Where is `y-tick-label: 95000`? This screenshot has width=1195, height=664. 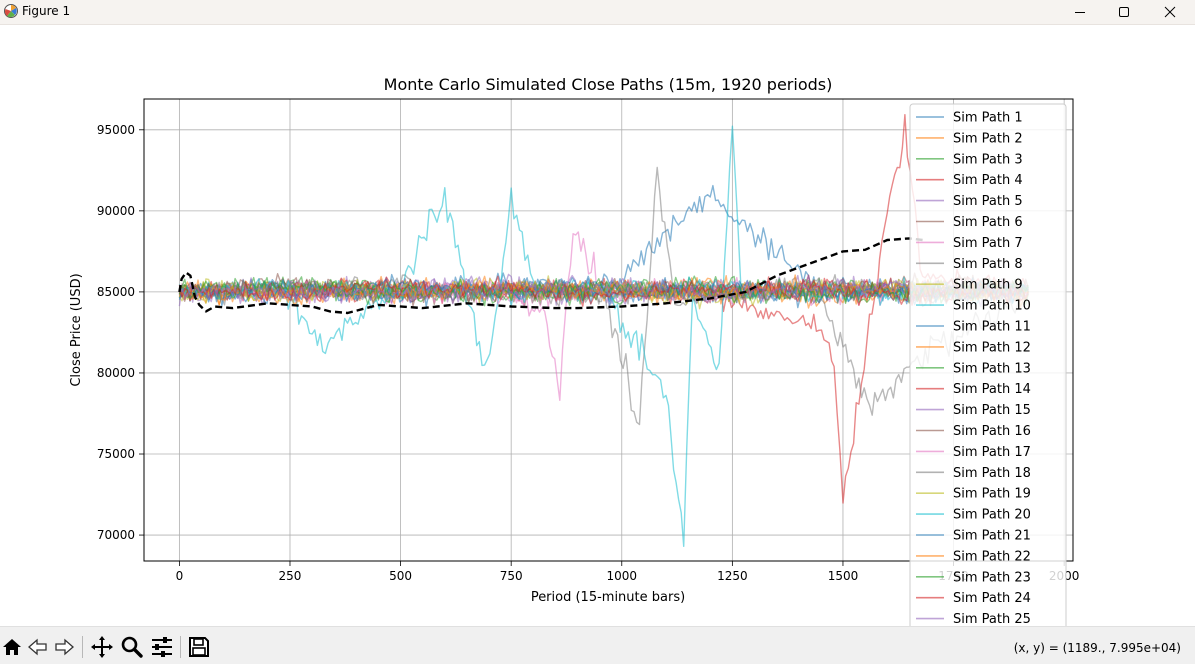 y-tick-label: 95000 is located at coordinates (116, 130).